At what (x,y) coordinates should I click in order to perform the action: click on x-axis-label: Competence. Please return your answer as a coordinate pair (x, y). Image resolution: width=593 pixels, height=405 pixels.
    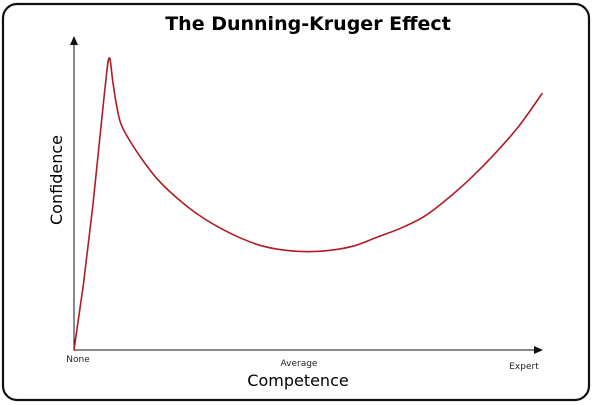
    Looking at the image, I should click on (297, 380).